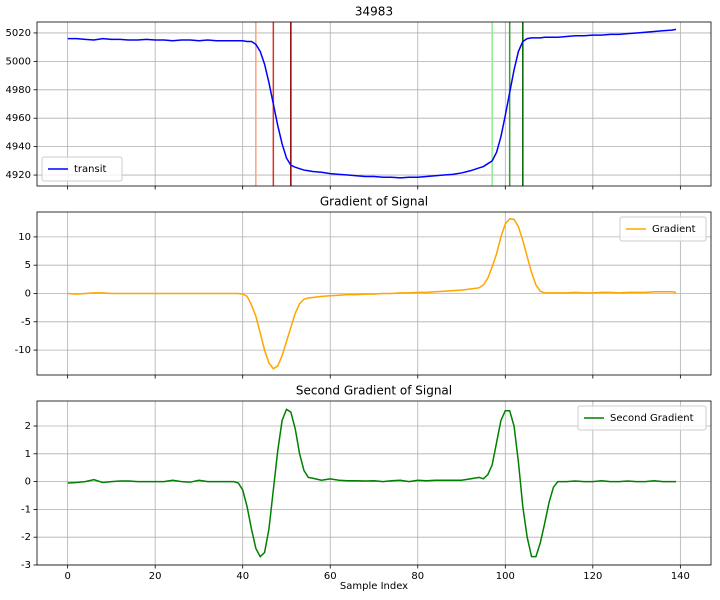  What do you see at coordinates (374, 202) in the screenshot?
I see `chart-title: Gradient of Signal` at bounding box center [374, 202].